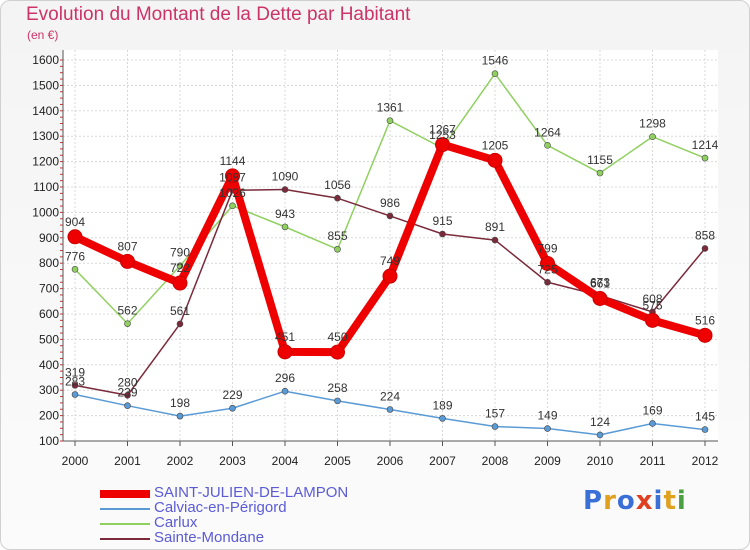  I want to click on data-label: 1144, so click(233, 161).